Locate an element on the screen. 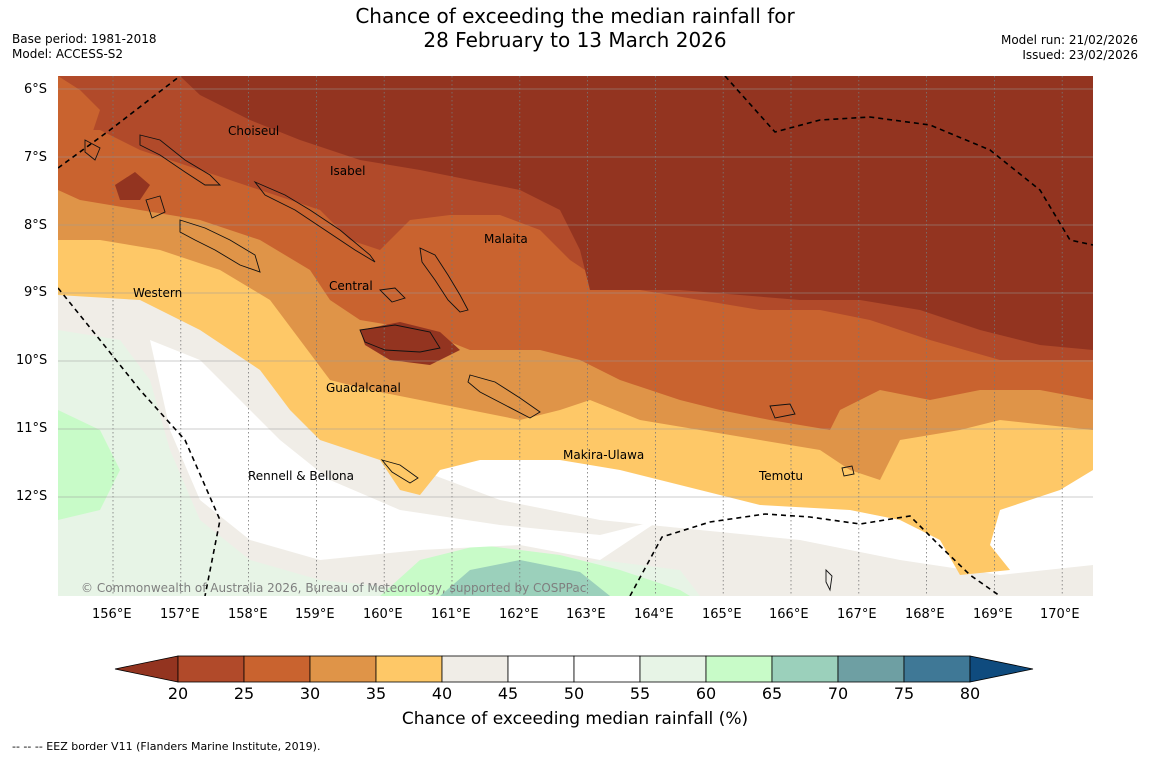  lon-label: 160°E is located at coordinates (383, 614).